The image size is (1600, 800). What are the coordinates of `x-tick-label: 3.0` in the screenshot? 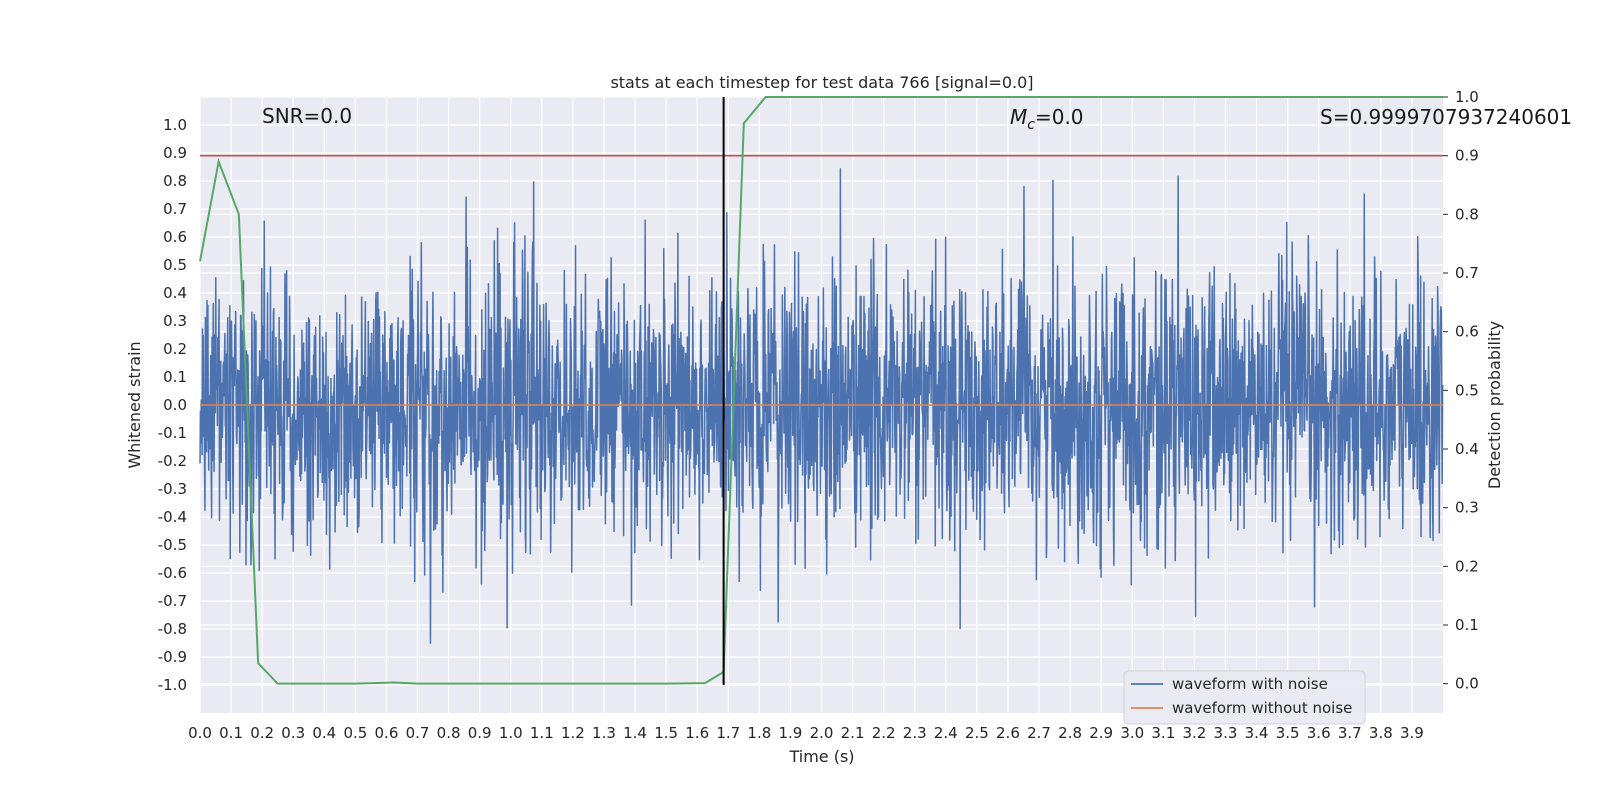 It's located at (1132, 733).